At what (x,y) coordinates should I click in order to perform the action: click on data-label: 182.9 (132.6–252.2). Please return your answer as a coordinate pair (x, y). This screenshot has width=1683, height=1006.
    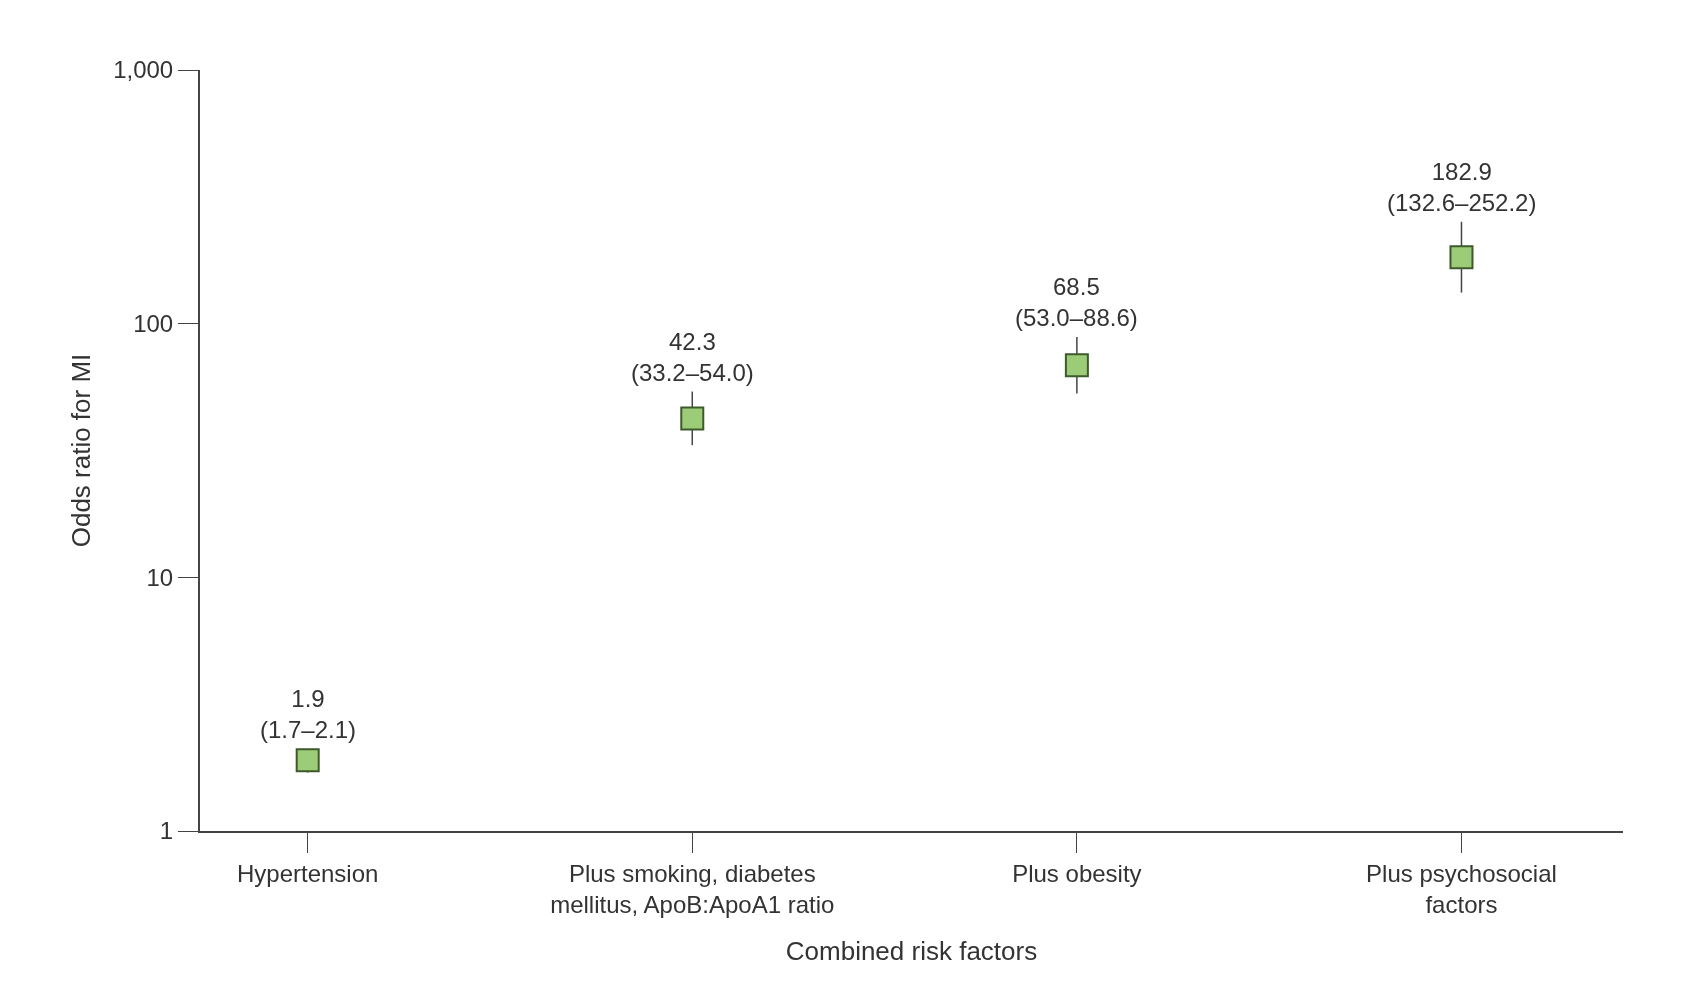
    Looking at the image, I should click on (1462, 187).